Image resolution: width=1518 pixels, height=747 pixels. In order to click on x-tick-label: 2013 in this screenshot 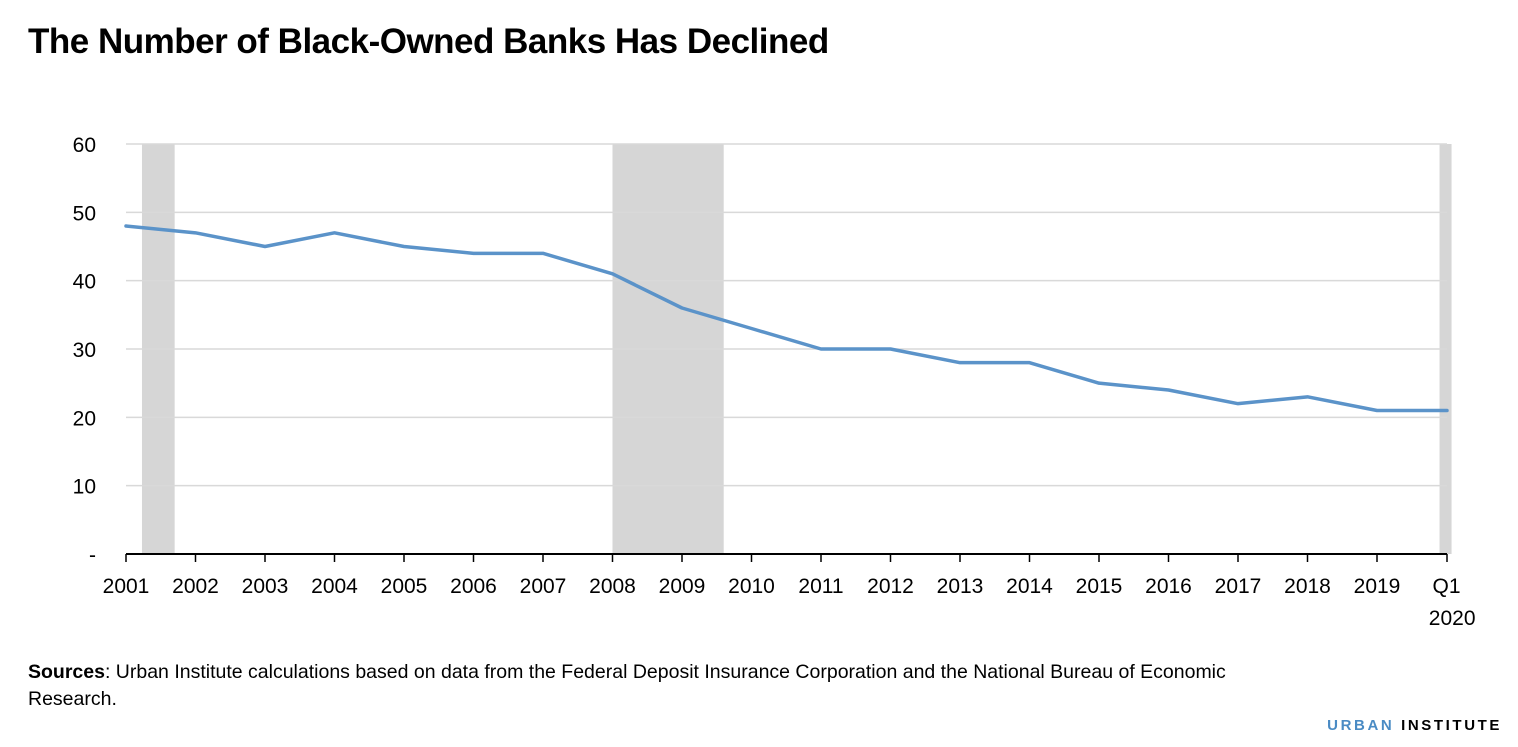, I will do `click(960, 586)`.